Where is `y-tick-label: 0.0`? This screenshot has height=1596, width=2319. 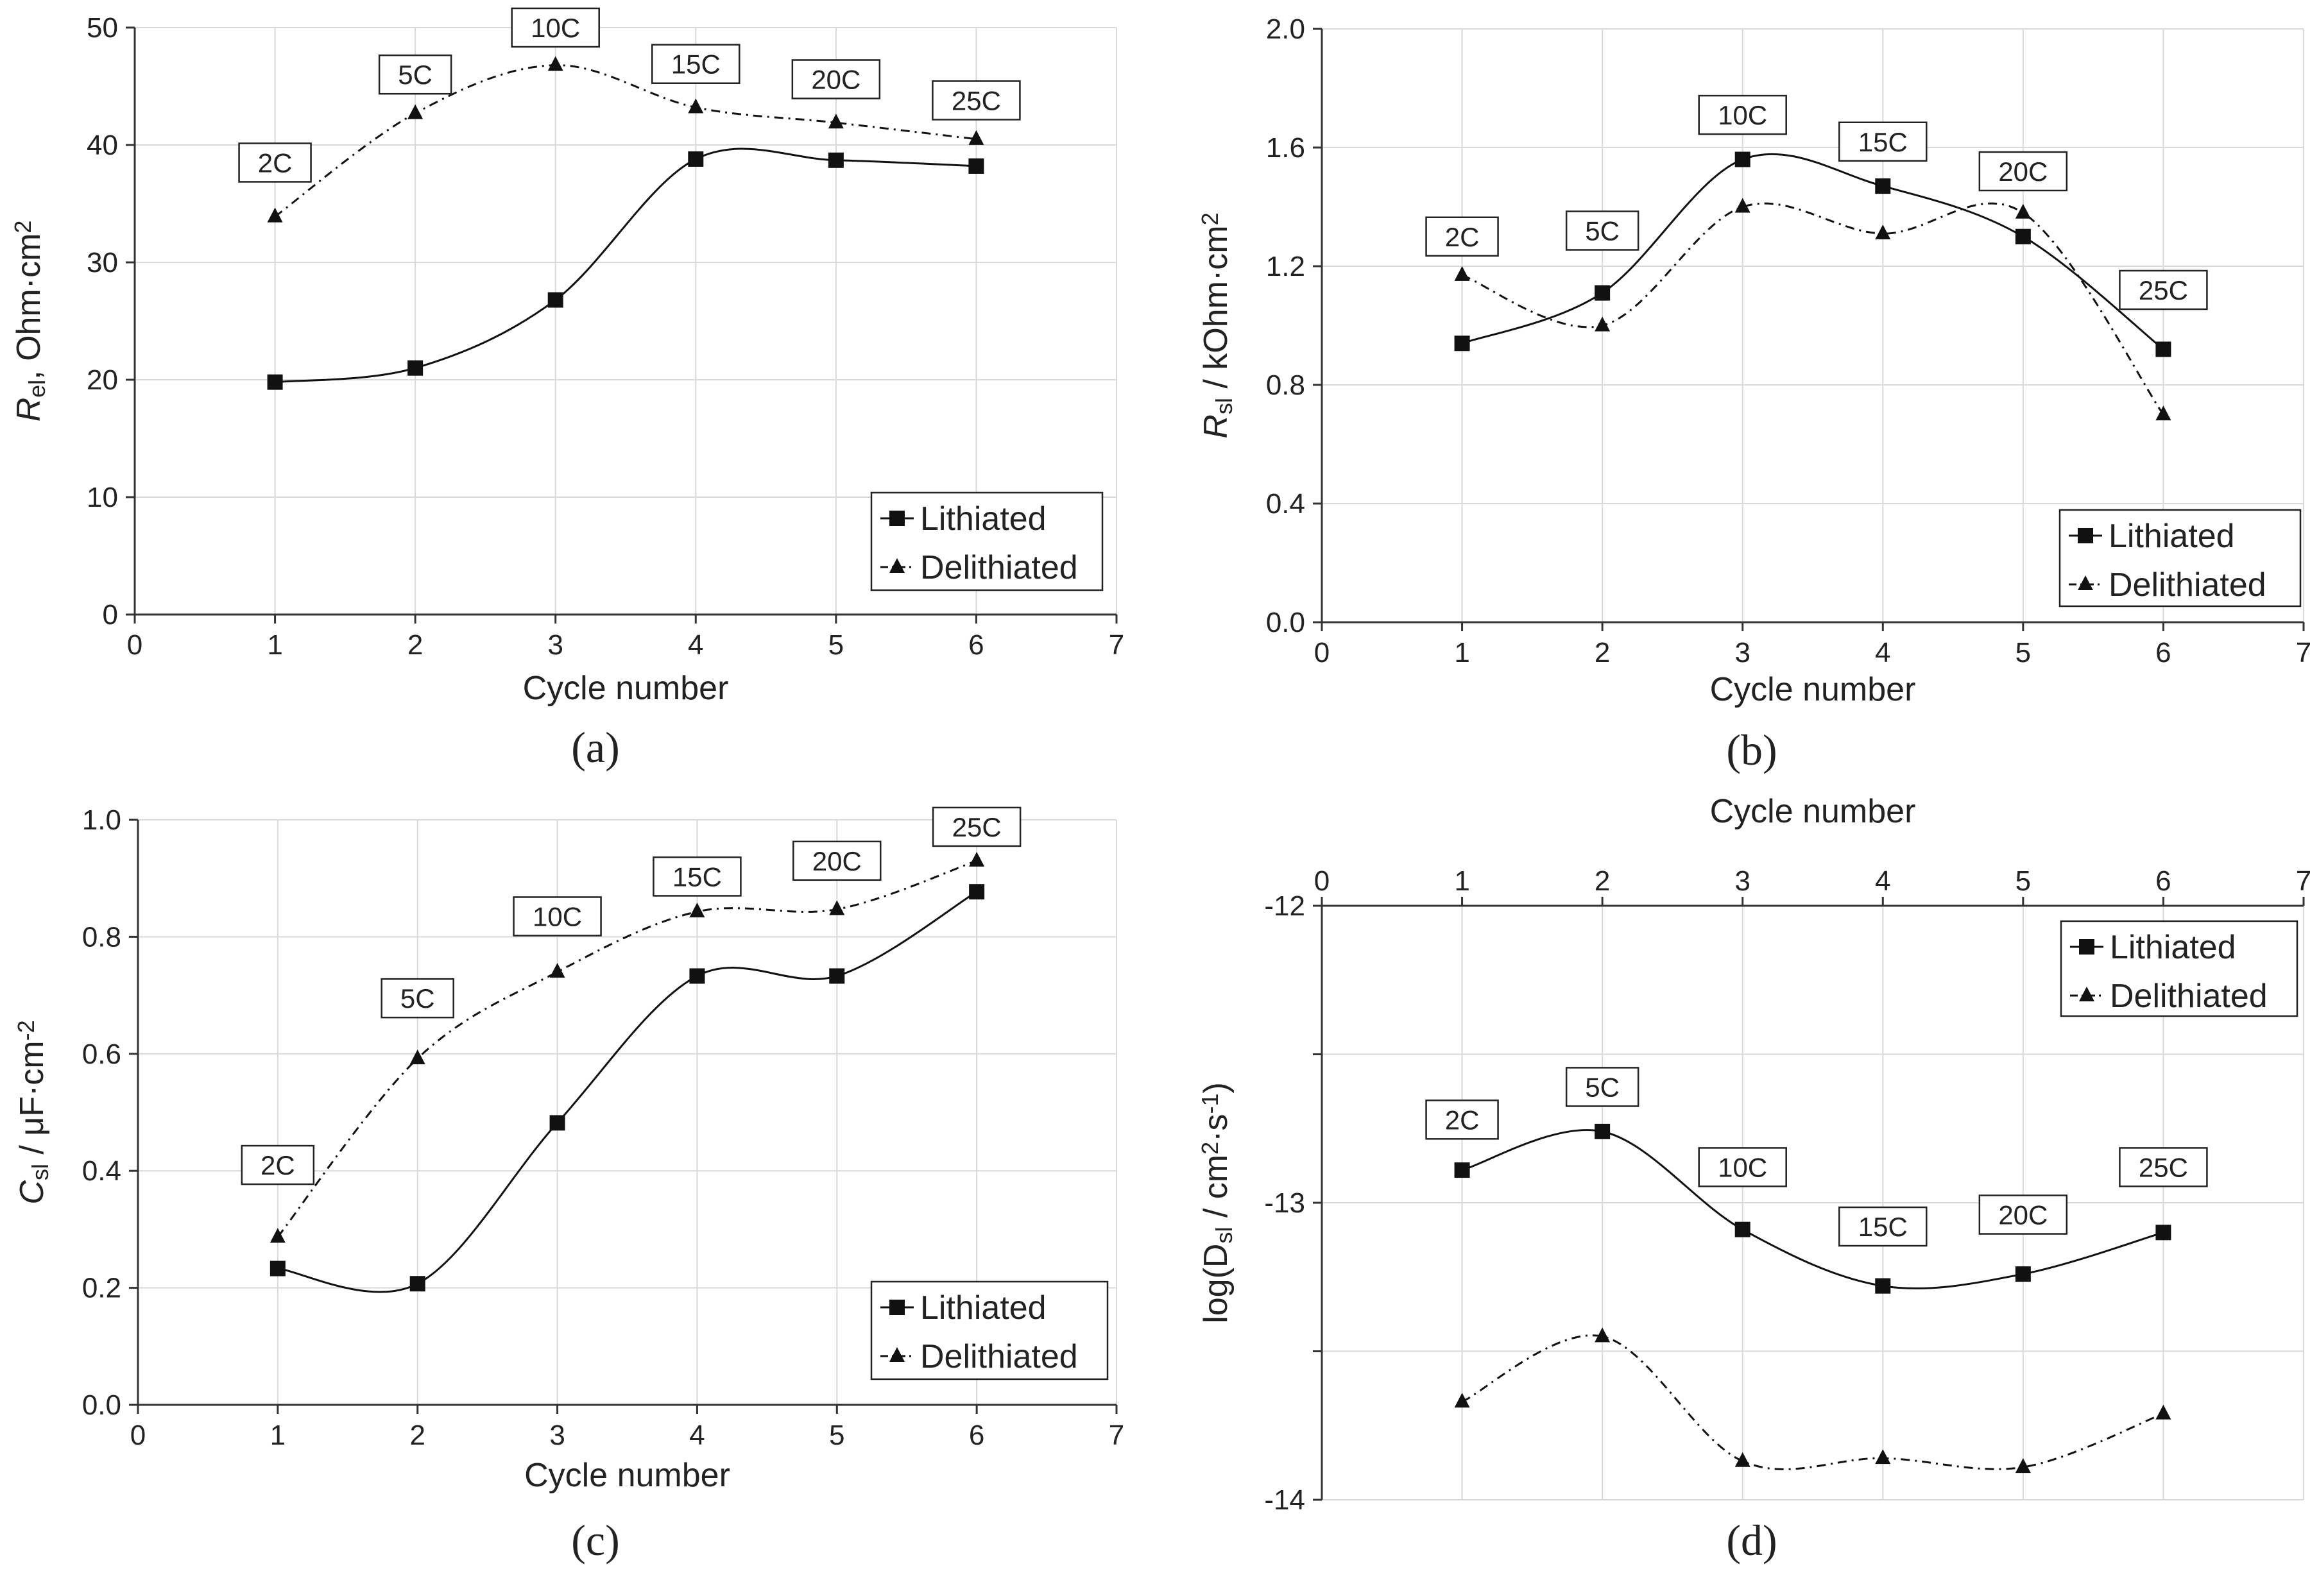 y-tick-label: 0.0 is located at coordinates (1285, 622).